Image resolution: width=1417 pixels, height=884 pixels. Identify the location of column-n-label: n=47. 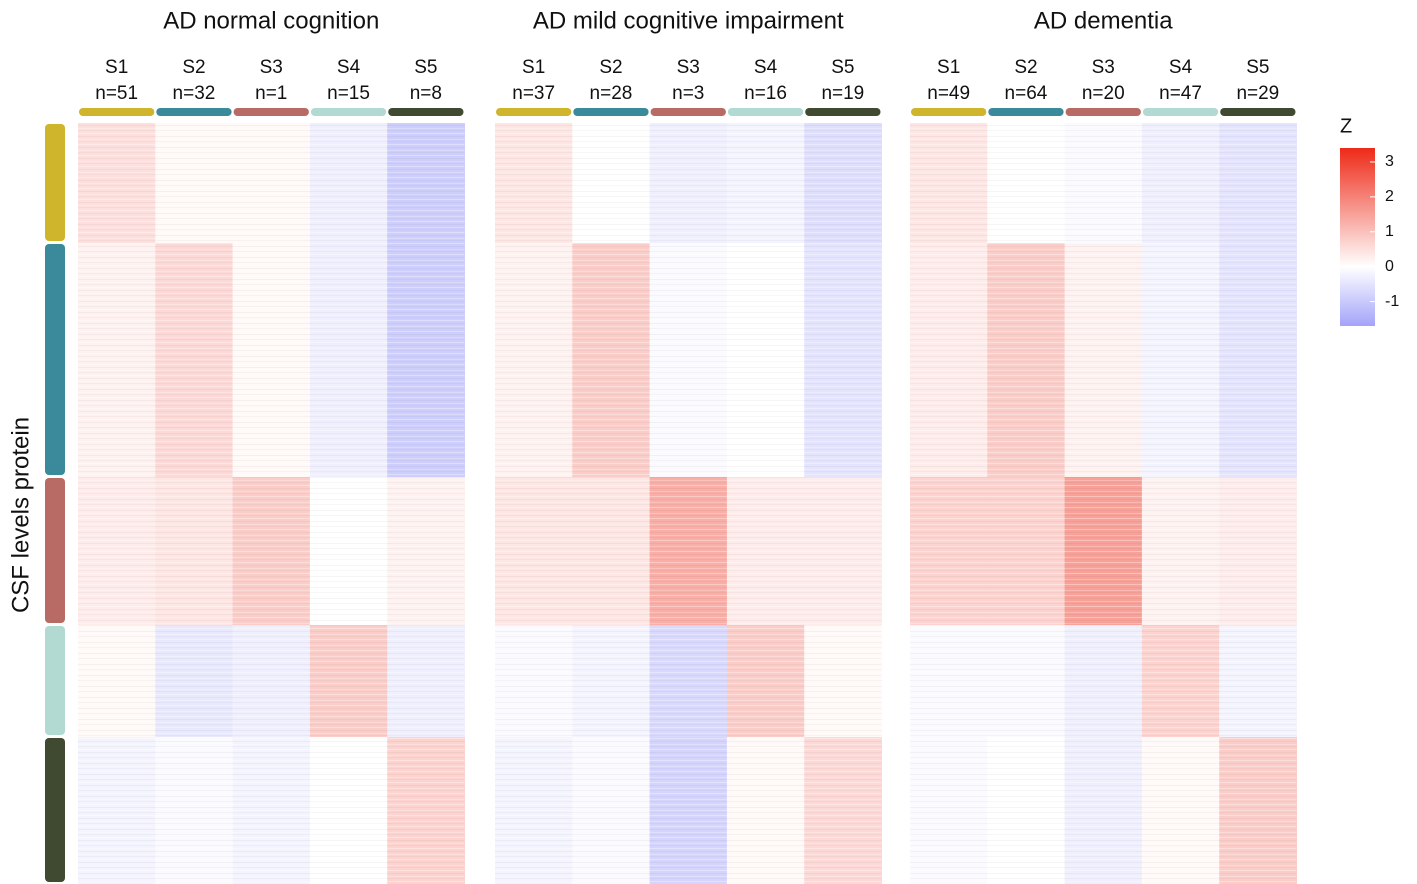
(1180, 93).